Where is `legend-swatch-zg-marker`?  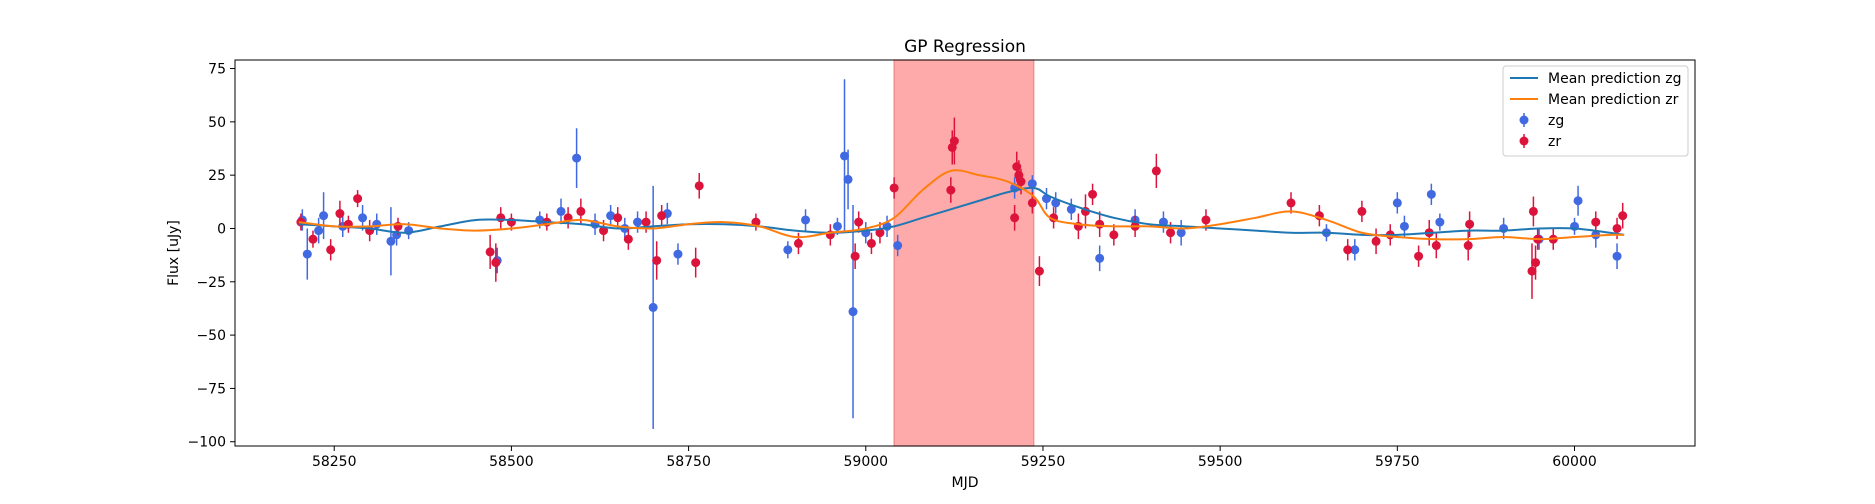
legend-swatch-zg-marker is located at coordinates (1524, 120).